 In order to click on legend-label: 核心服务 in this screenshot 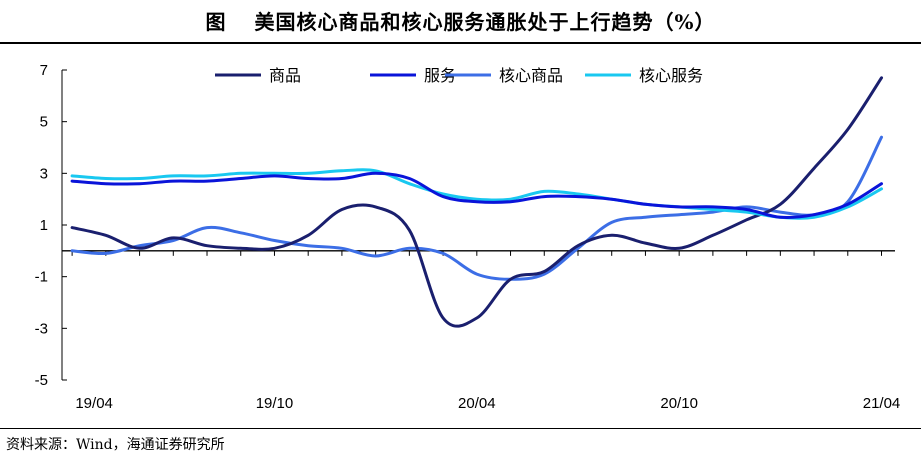, I will do `click(671, 76)`.